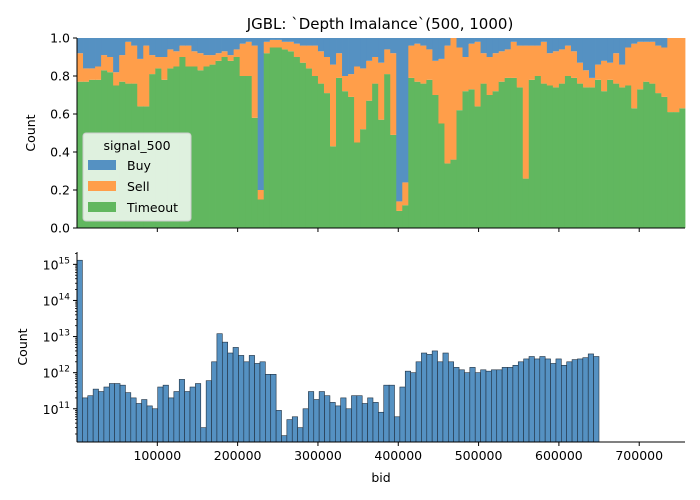 This screenshot has width=700, height=500. What do you see at coordinates (238, 455) in the screenshot?
I see `x-tick-label: 200000` at bounding box center [238, 455].